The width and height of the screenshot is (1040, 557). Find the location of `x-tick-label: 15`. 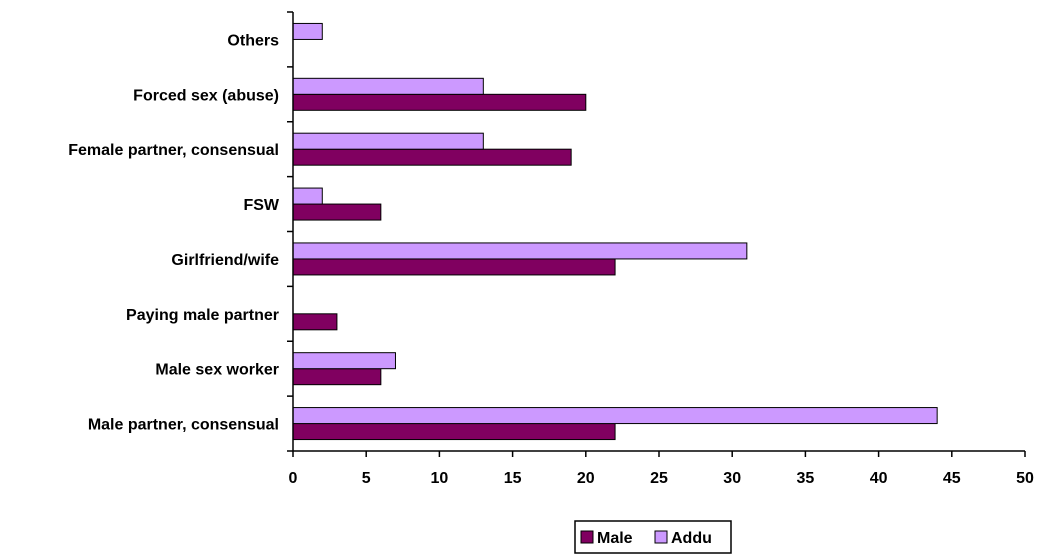

x-tick-label: 15 is located at coordinates (513, 478).